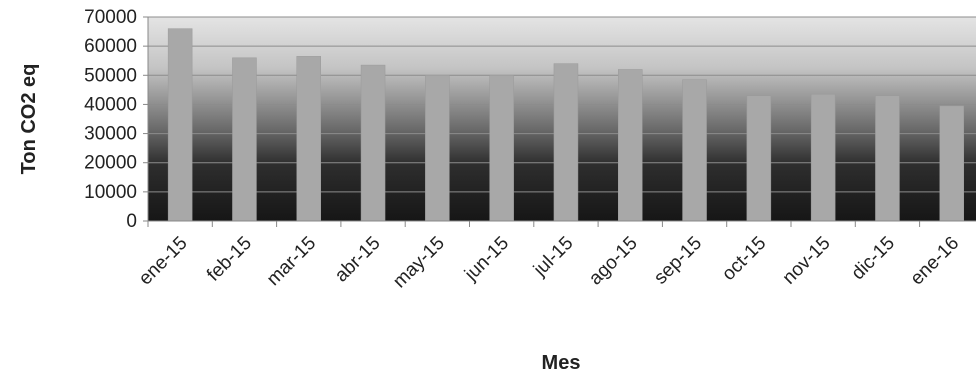 The image size is (976, 376). I want to click on x-axis-title: Mes, so click(561, 363).